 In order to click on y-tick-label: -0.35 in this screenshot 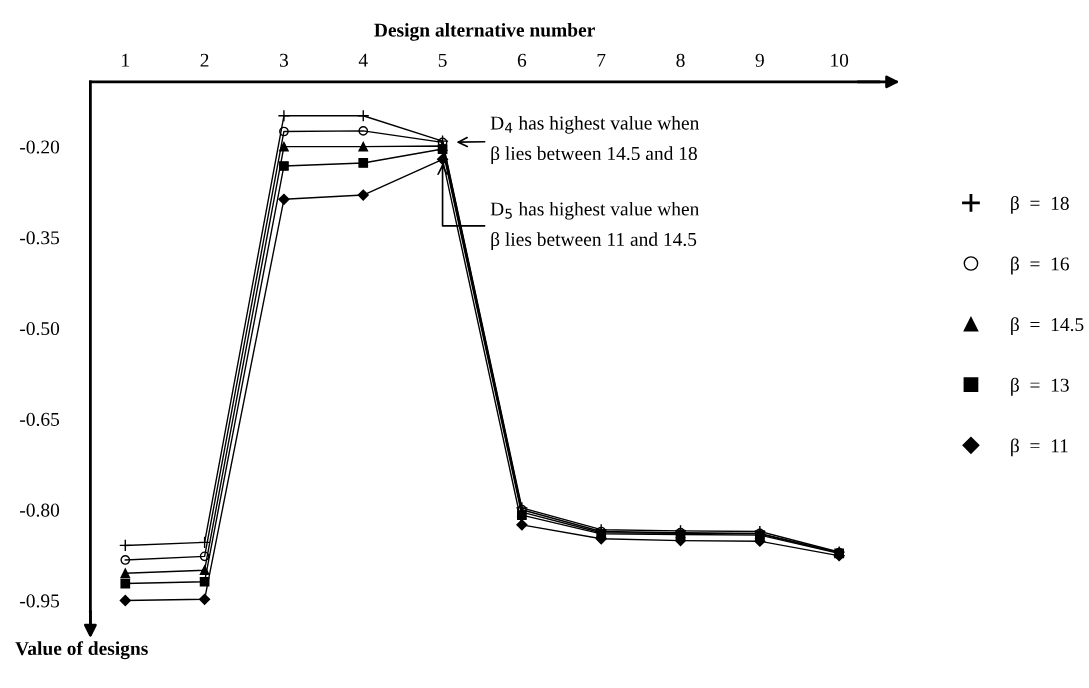, I will do `click(40, 238)`.